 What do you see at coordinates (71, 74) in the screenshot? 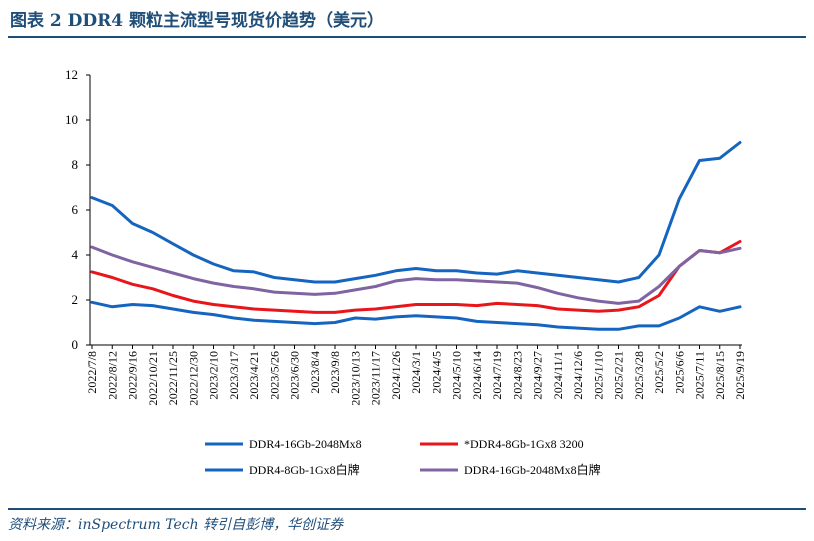
I see `y-tick-label: 12` at bounding box center [71, 74].